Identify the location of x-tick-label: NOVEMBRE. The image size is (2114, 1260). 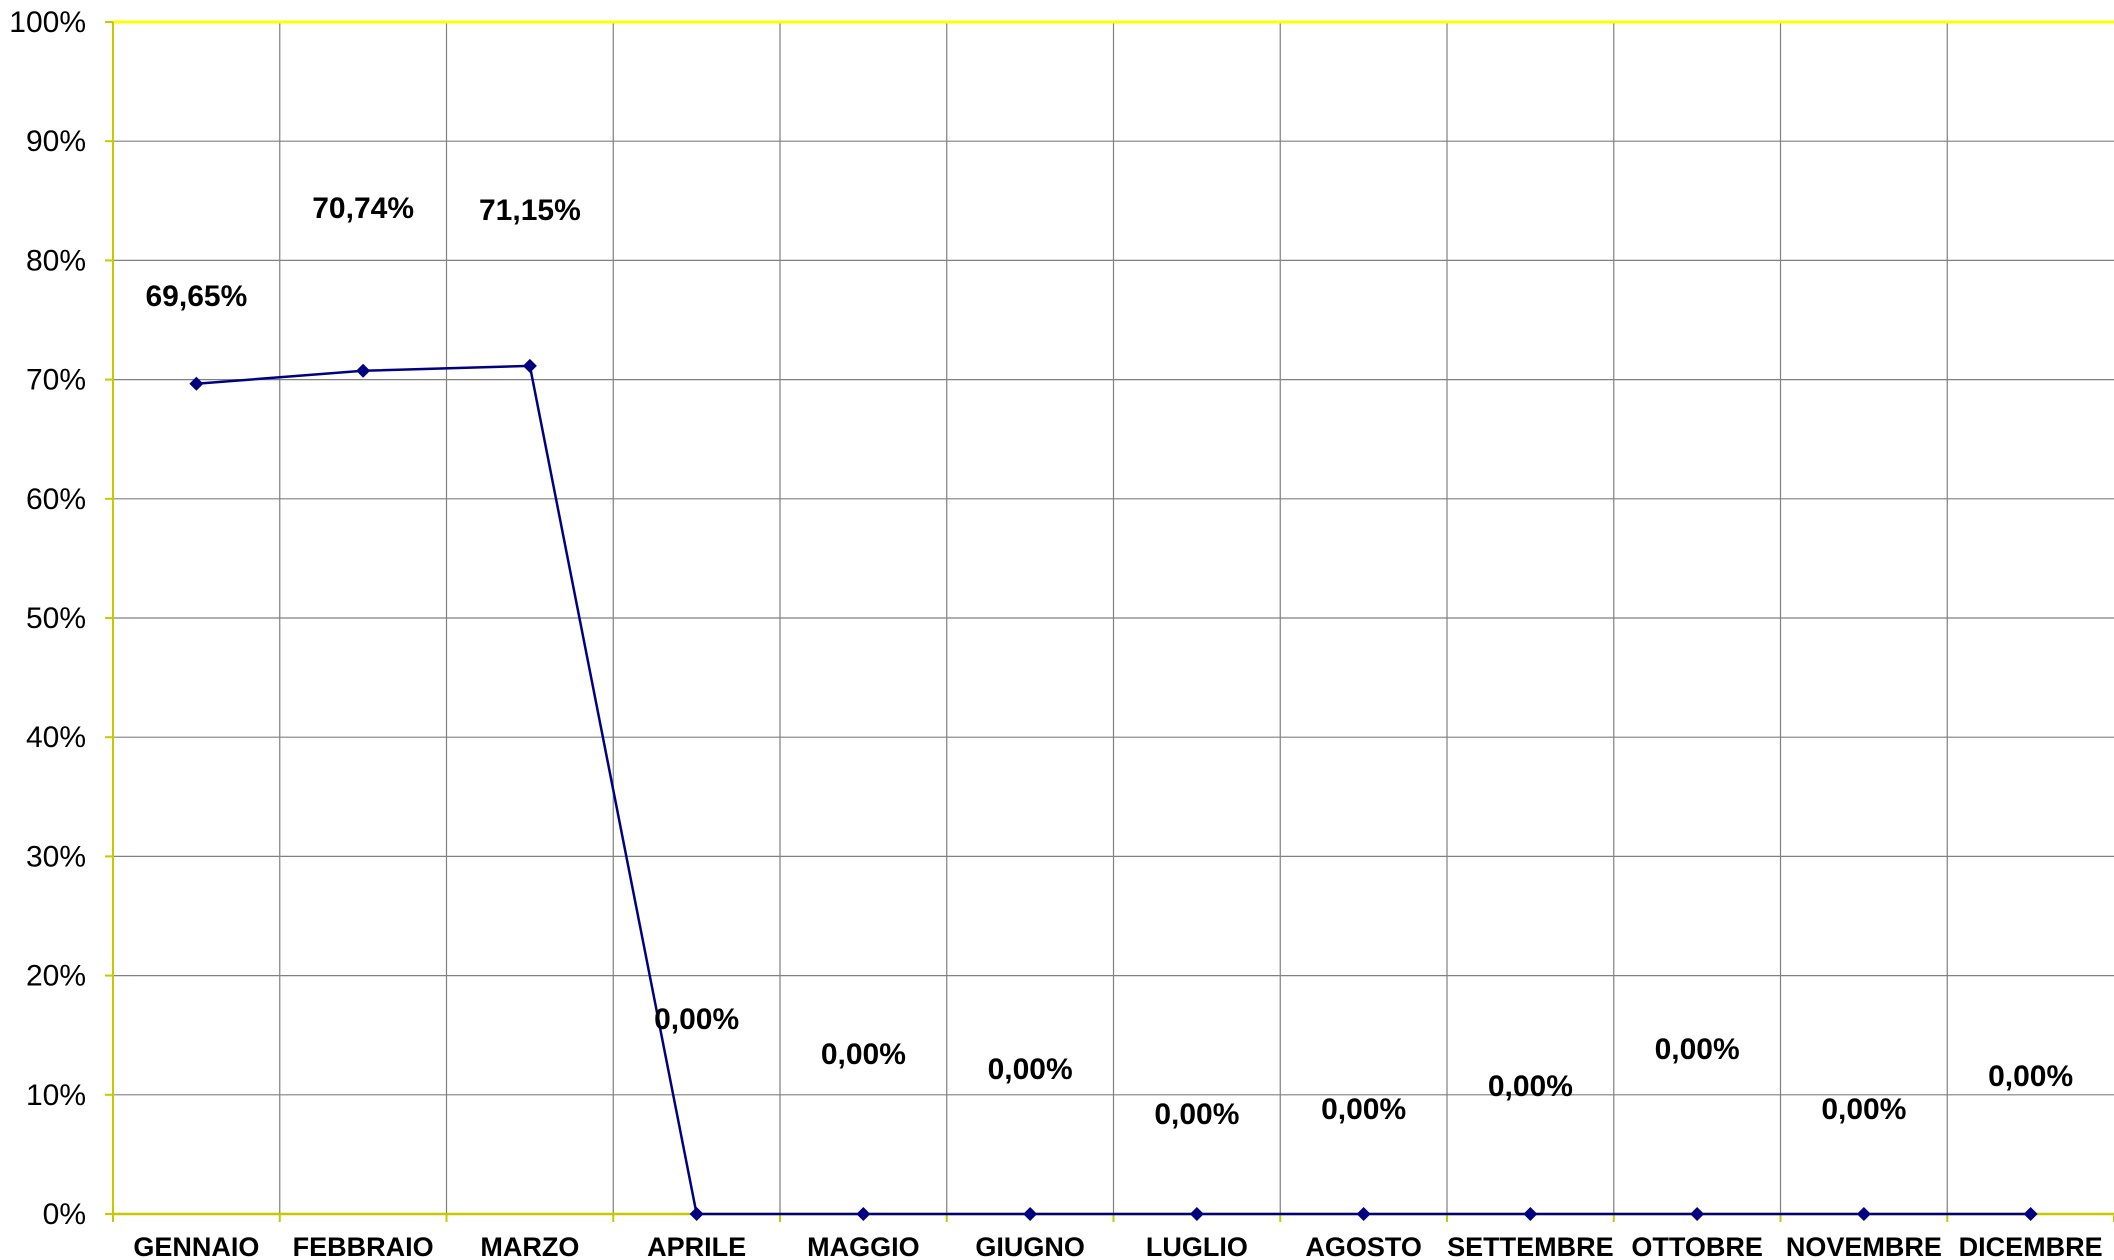
(1864, 1246).